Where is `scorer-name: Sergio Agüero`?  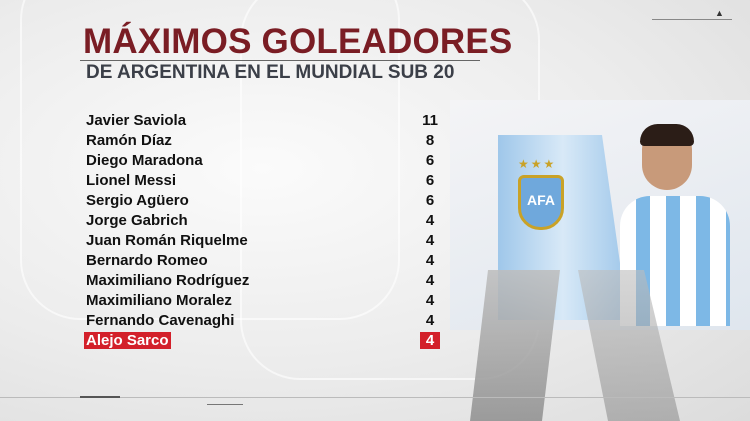
scorer-name: Sergio Agüero is located at coordinates (137, 200).